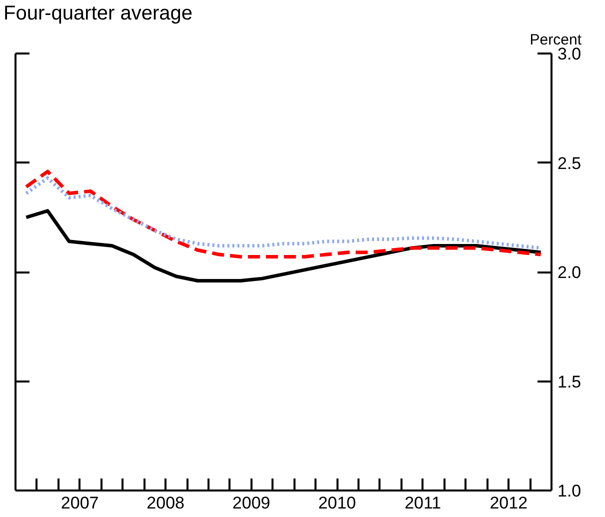  What do you see at coordinates (165, 503) in the screenshot?
I see `x-tick-label: 2008` at bounding box center [165, 503].